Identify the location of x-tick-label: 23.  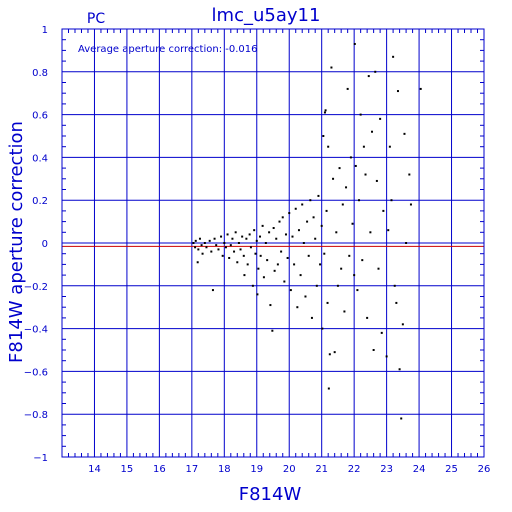
(386, 469).